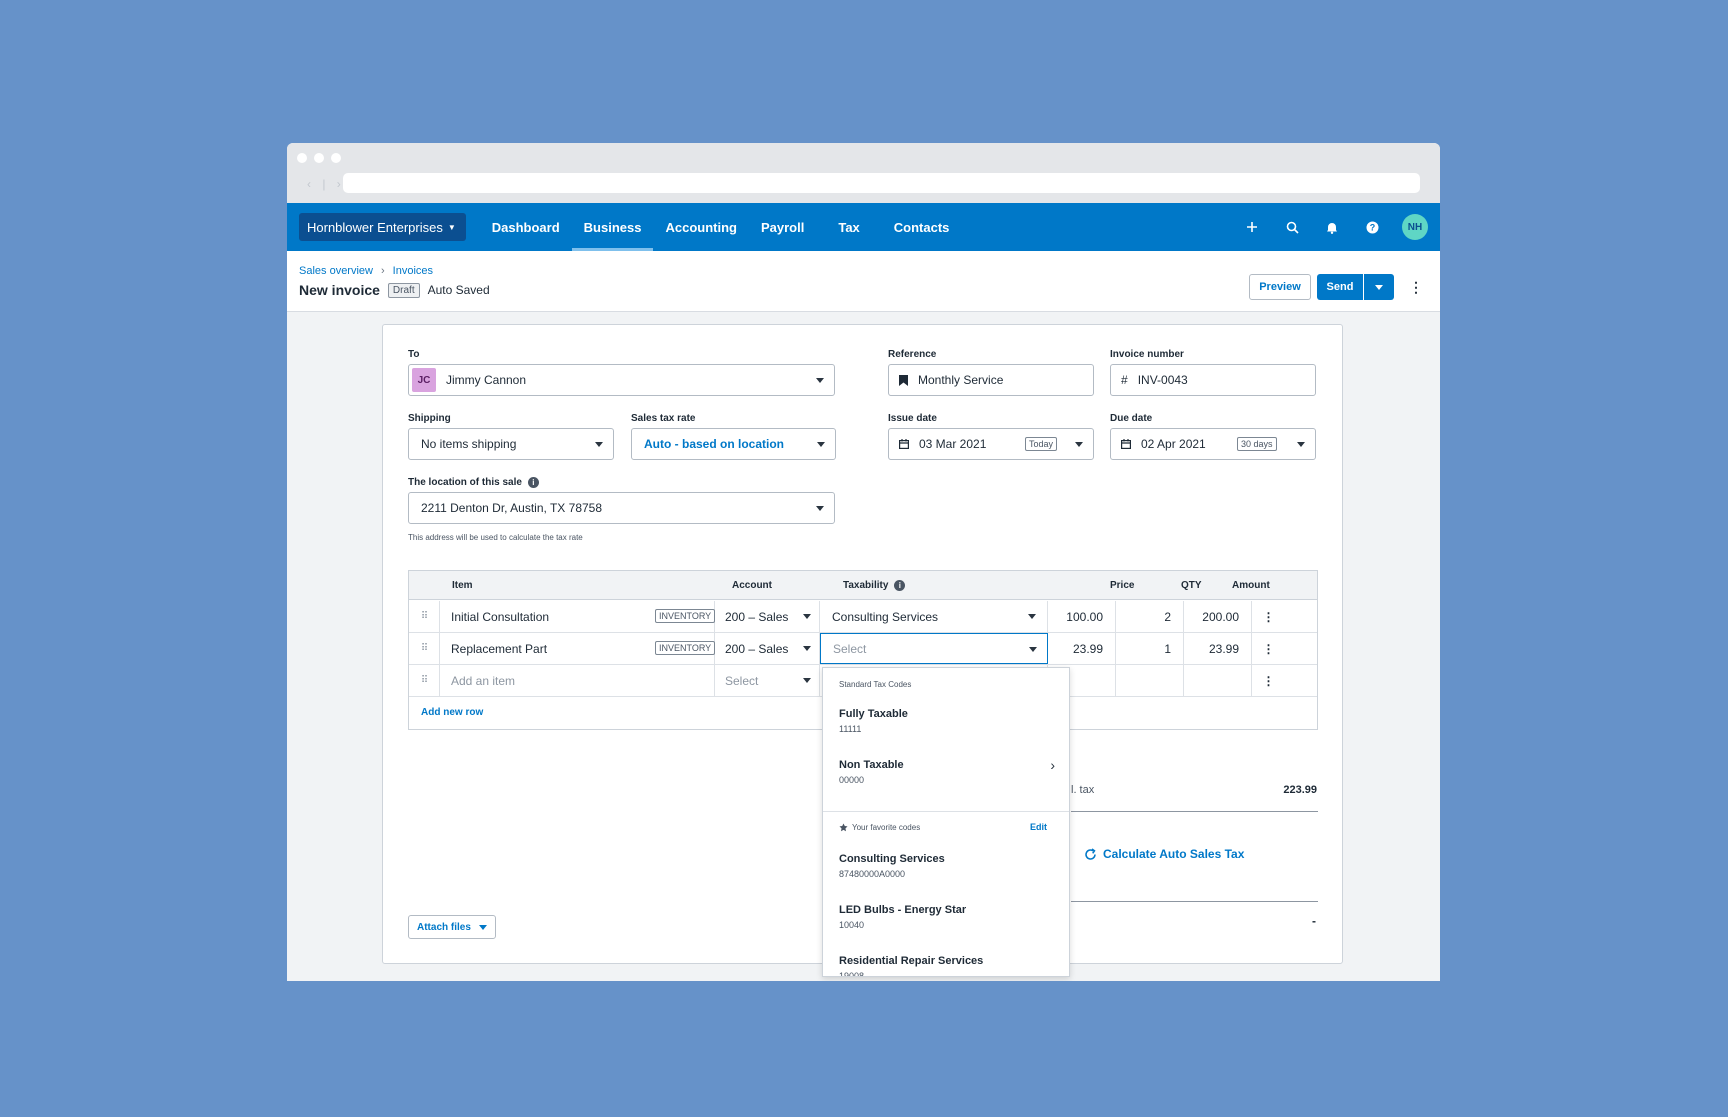 Image resolution: width=1728 pixels, height=1117 pixels. What do you see at coordinates (921, 227) in the screenshot?
I see `nav-contacts: Contacts` at bounding box center [921, 227].